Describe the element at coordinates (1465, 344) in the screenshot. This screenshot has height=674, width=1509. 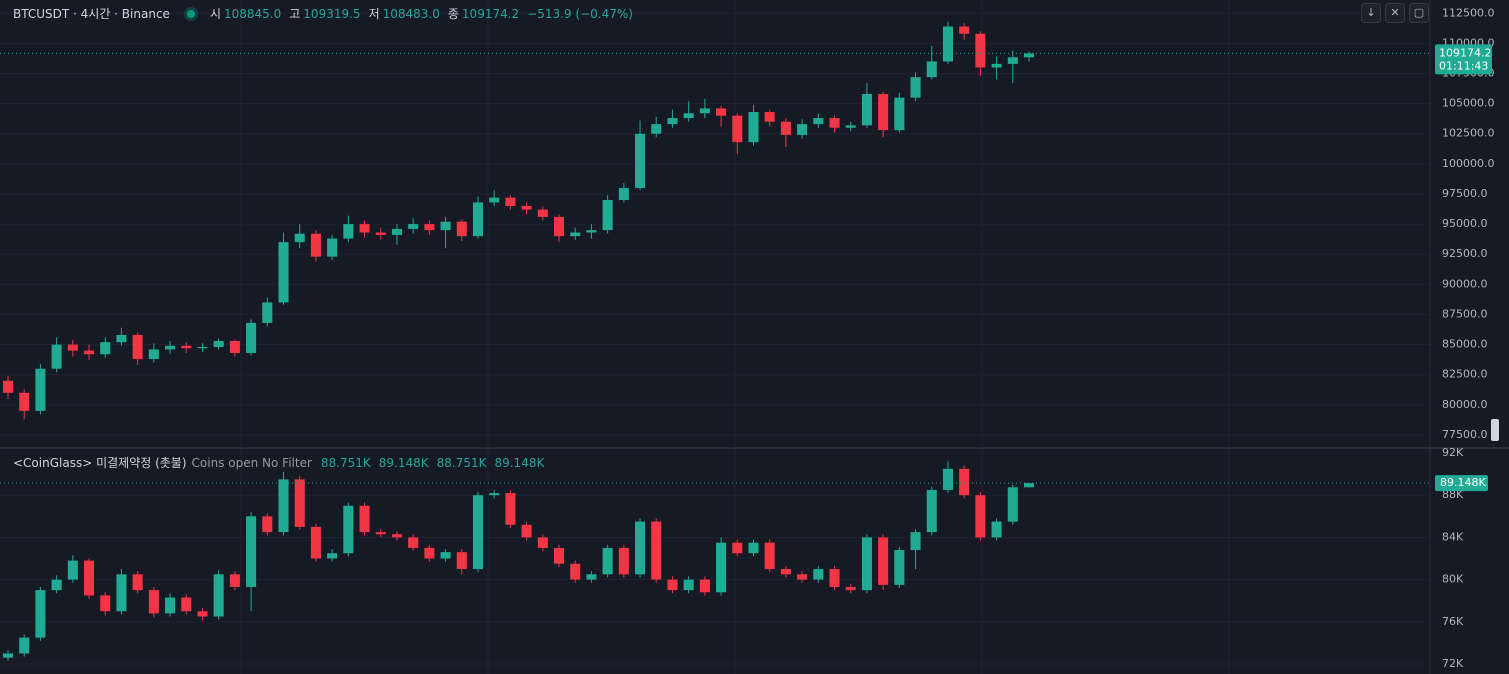
I see `y-tick-label: 85000.0` at that location.